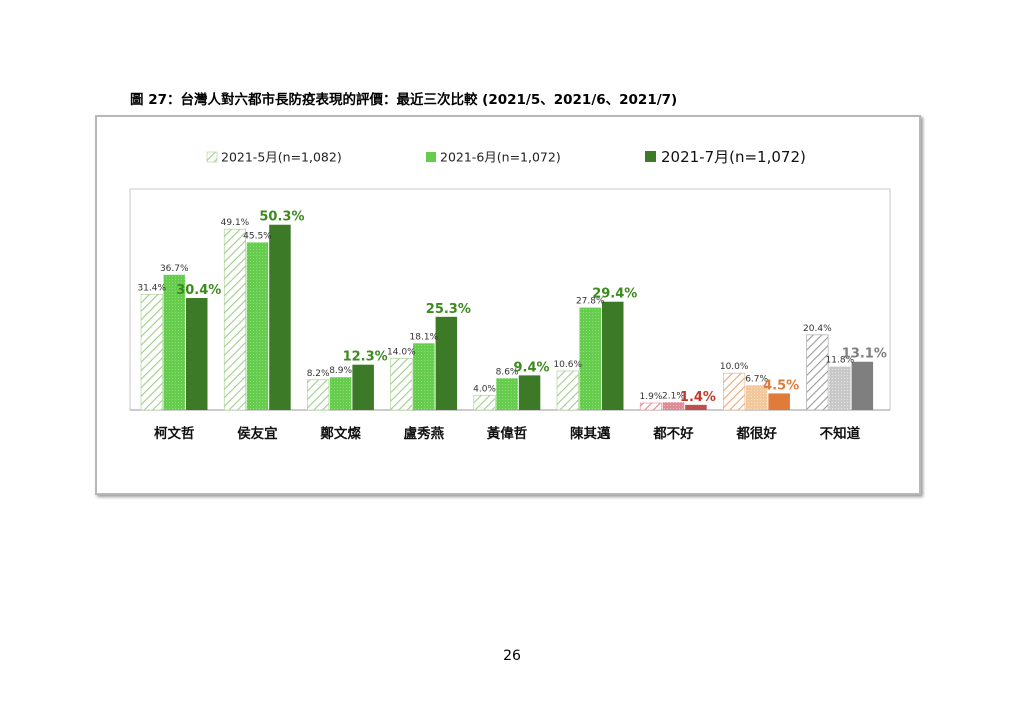 This screenshot has height=724, width=1024. Describe the element at coordinates (401, 352) in the screenshot. I see `value-label-3-series-0: 14.0%` at that location.